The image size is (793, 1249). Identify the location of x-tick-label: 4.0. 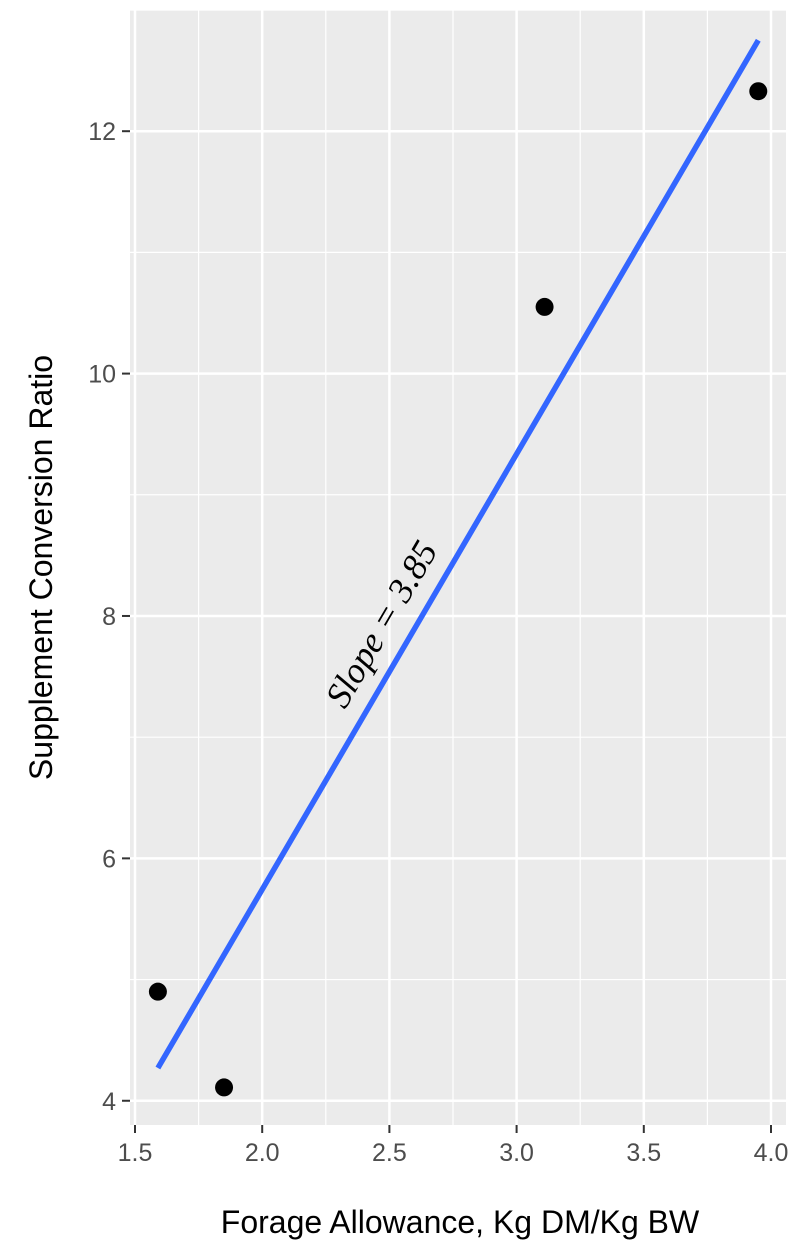
(771, 1153).